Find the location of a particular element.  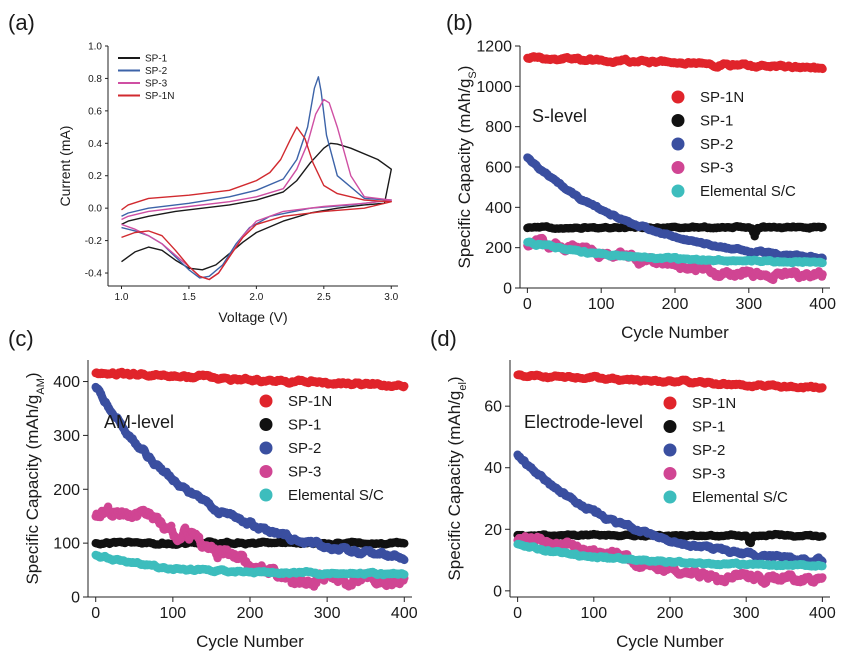

y-tick-label: 100 is located at coordinates (66, 544).